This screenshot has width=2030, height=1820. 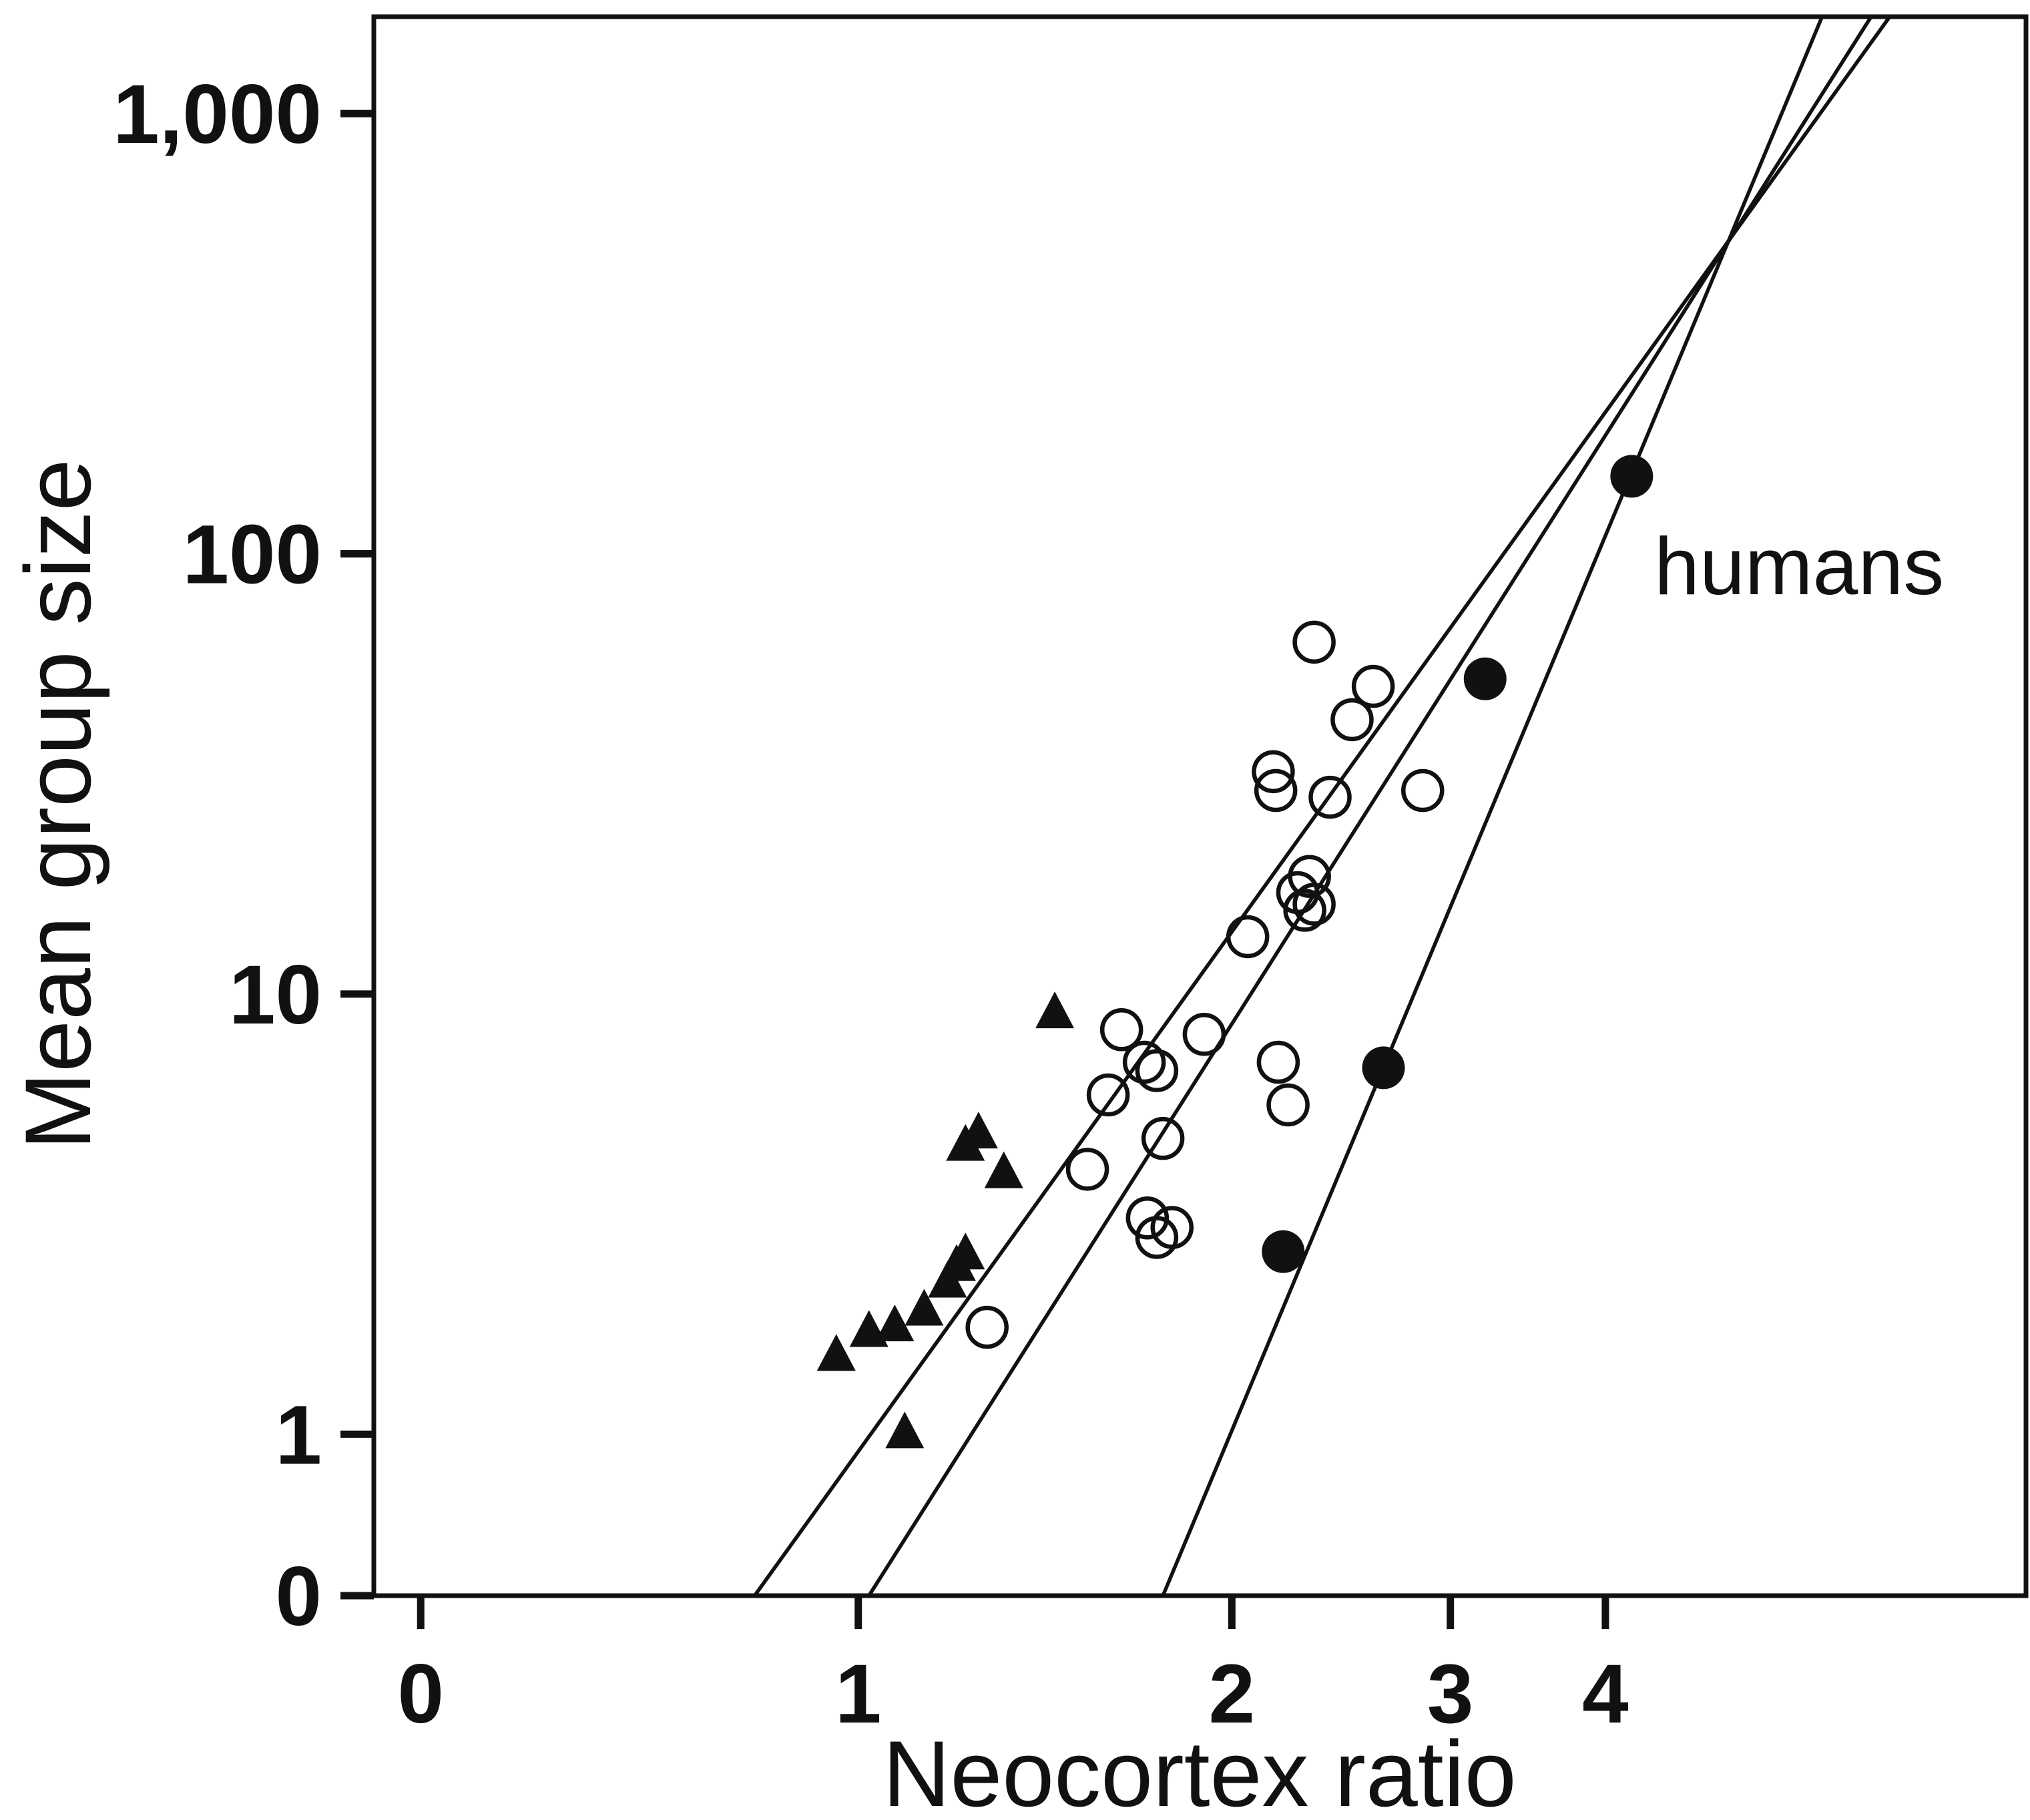 I want to click on humans-annotation: humans, so click(x=1799, y=566).